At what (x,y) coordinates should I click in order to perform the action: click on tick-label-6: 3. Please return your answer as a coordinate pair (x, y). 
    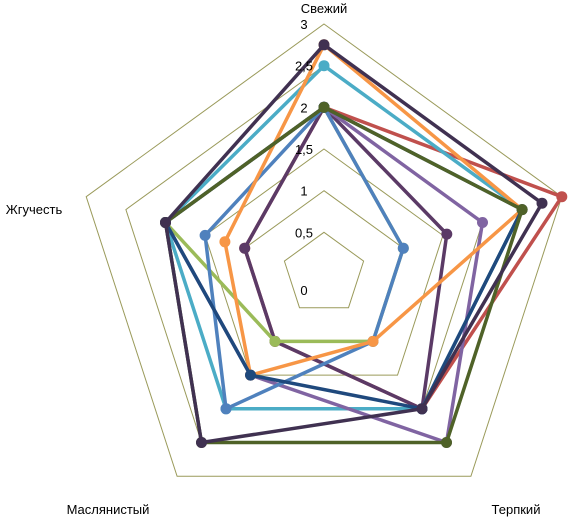
    Looking at the image, I should click on (303, 24).